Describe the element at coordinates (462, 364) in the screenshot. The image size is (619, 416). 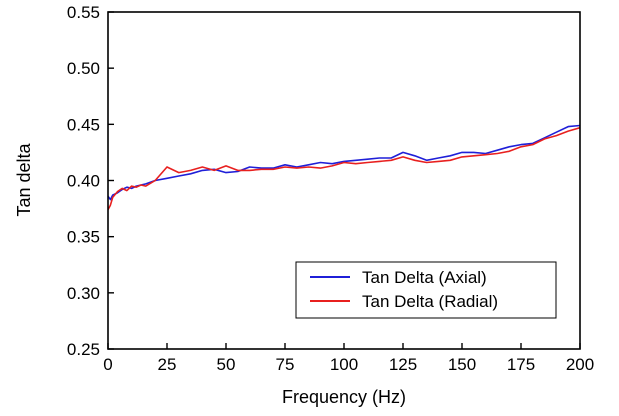
I see `x-tick-label: 150` at that location.